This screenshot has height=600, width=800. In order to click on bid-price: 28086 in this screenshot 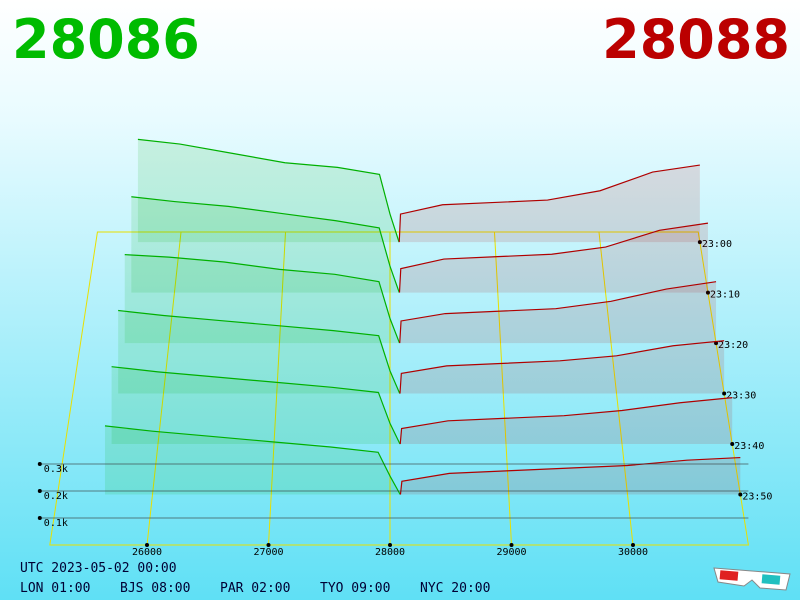, I will do `click(106, 39)`.